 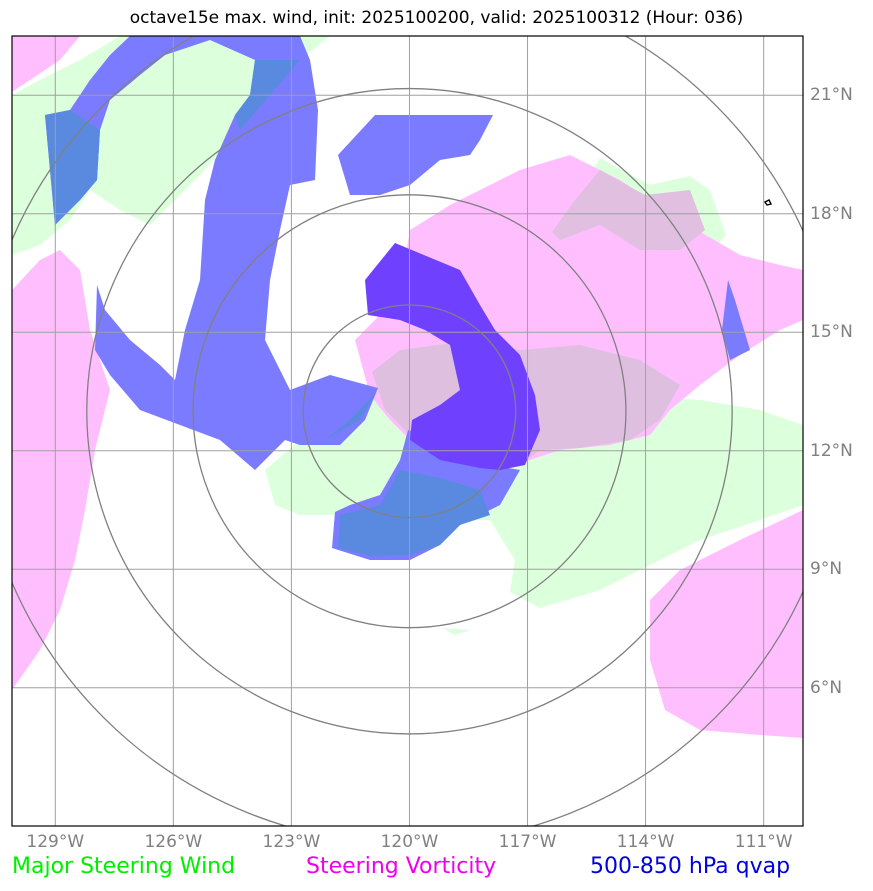 I want to click on range-ring, so click(x=409, y=411).